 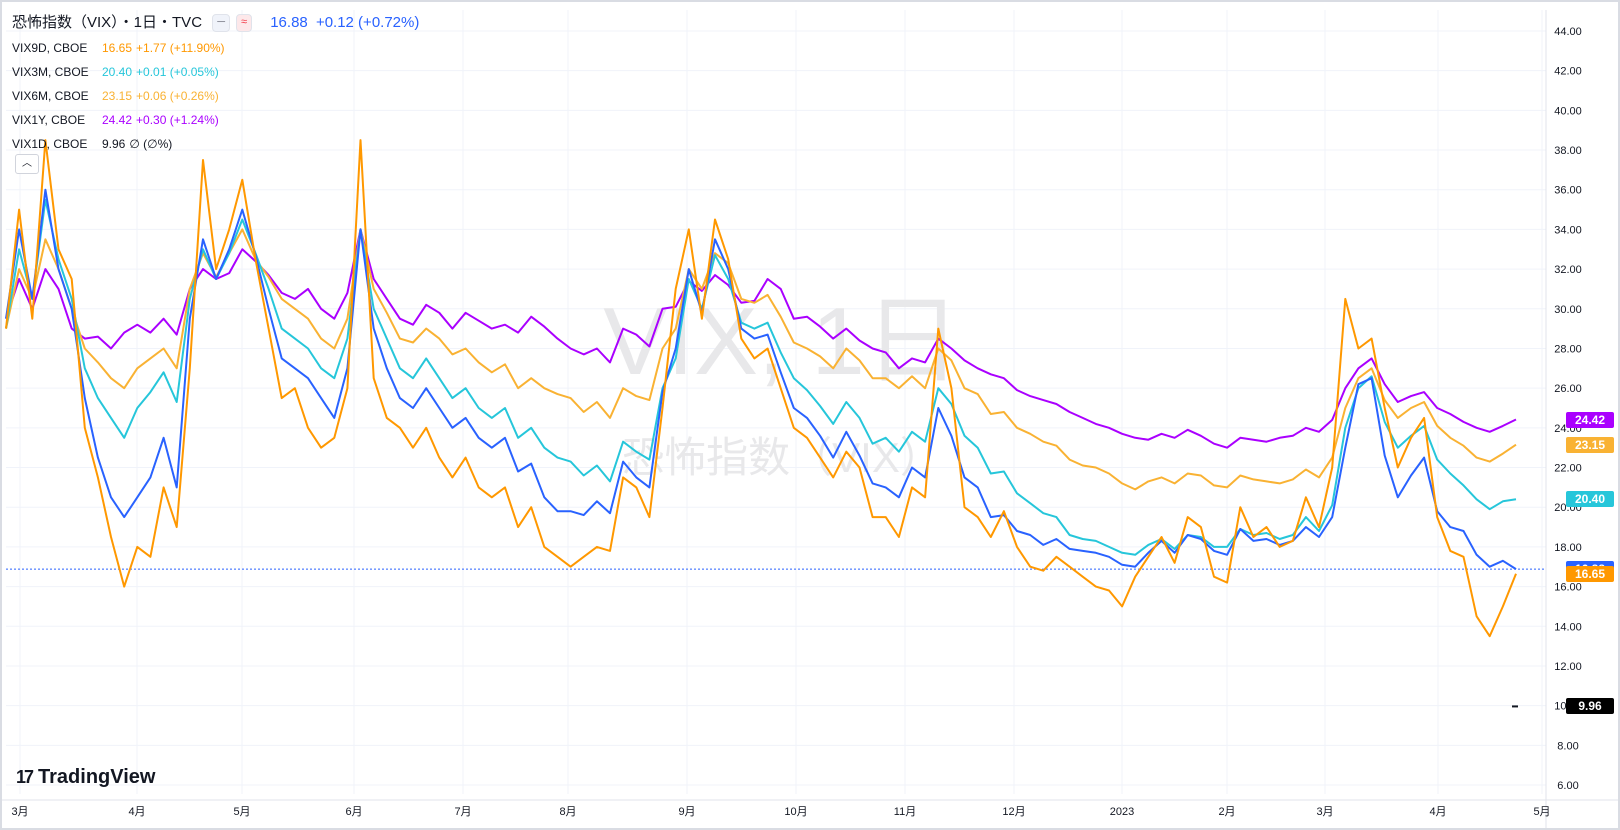 What do you see at coordinates (177, 120) in the screenshot?
I see `legend-change: +0.30 (+1.24%)` at bounding box center [177, 120].